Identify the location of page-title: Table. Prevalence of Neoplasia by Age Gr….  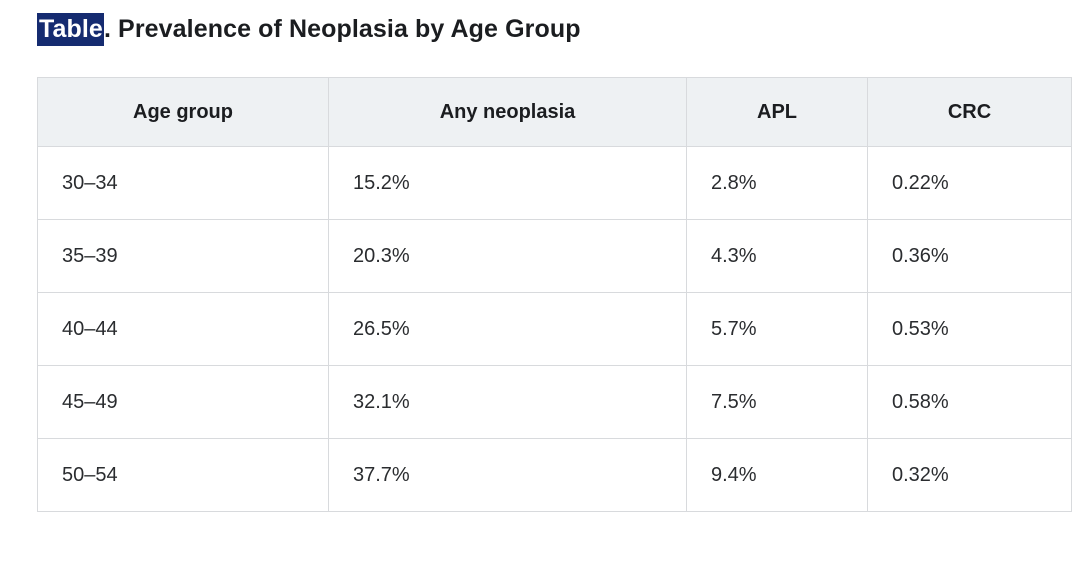
(554, 29).